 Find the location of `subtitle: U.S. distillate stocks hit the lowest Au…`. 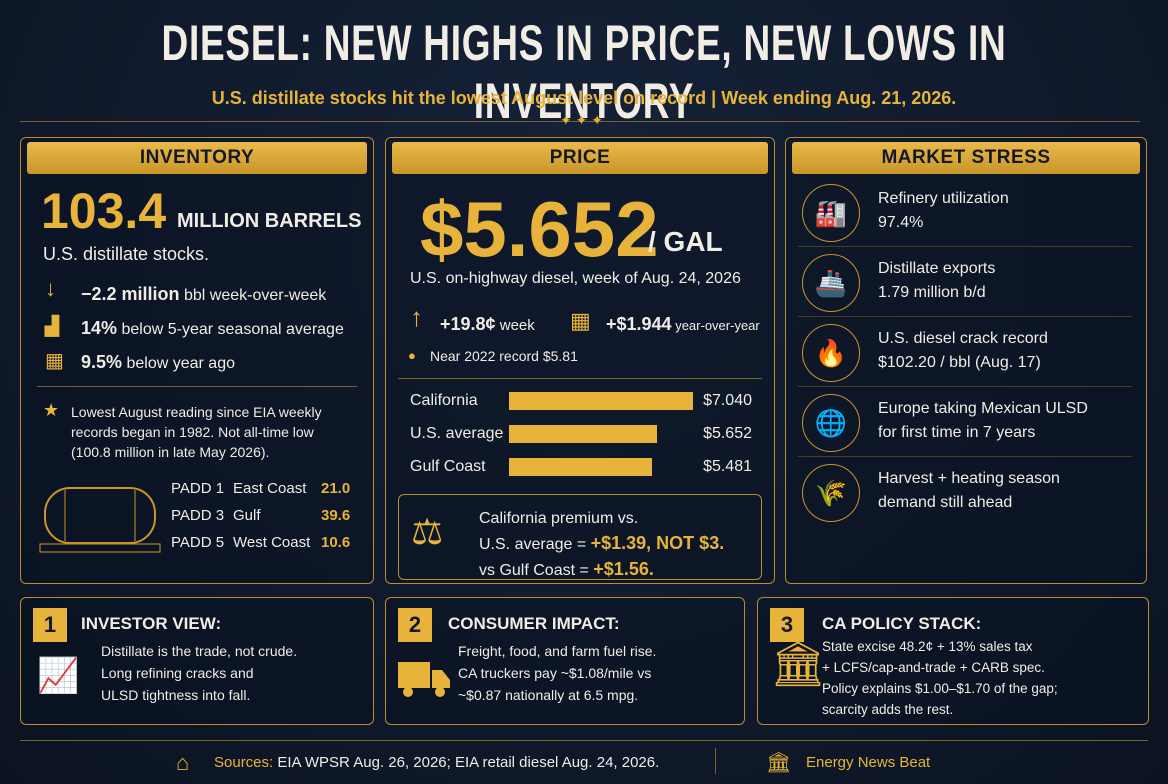

subtitle: U.S. distillate stocks hit the lowest Au… is located at coordinates (584, 98).